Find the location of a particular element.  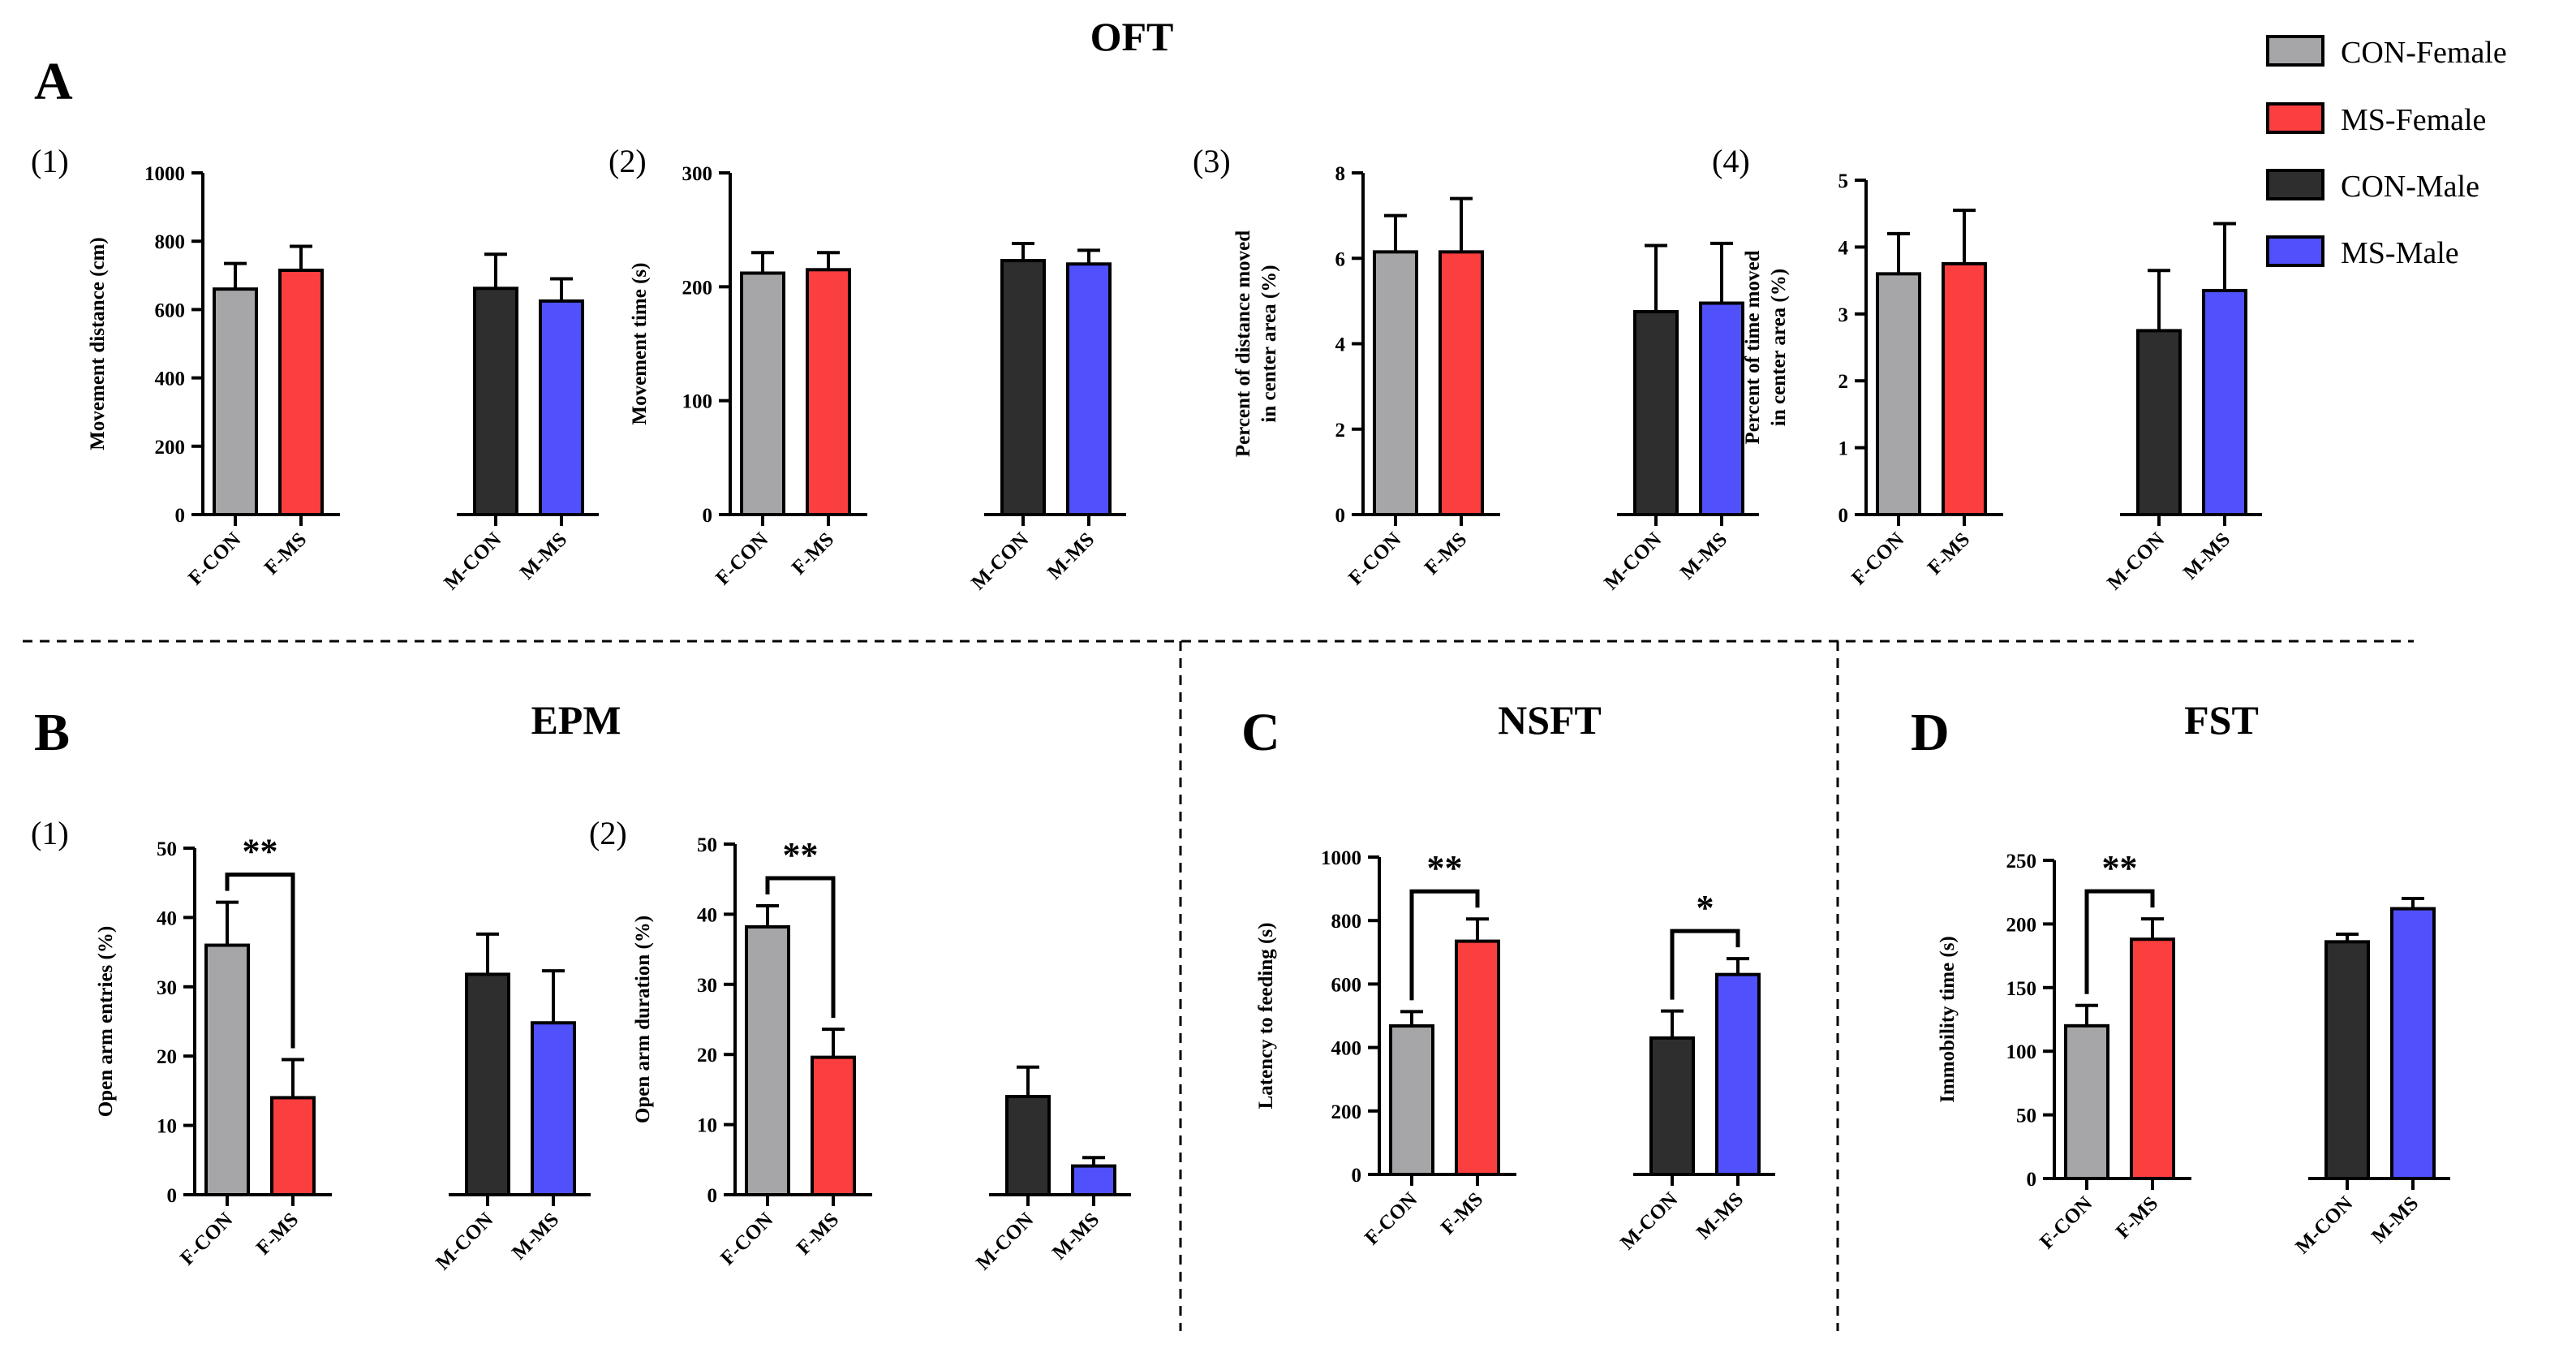

a3-category-label: M-CON is located at coordinates (1633, 561).